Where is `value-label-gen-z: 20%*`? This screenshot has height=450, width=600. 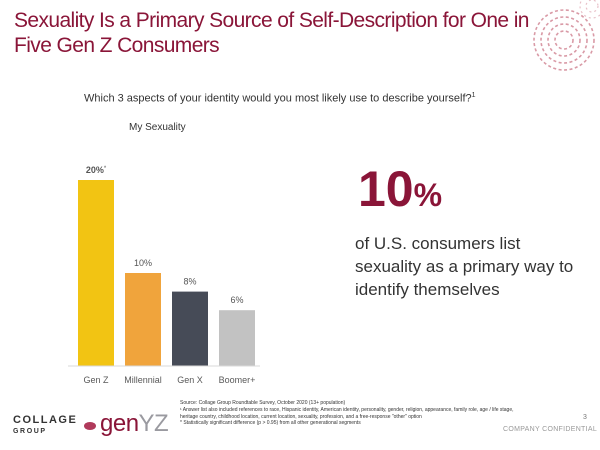 value-label-gen-z: 20%* is located at coordinates (96, 170).